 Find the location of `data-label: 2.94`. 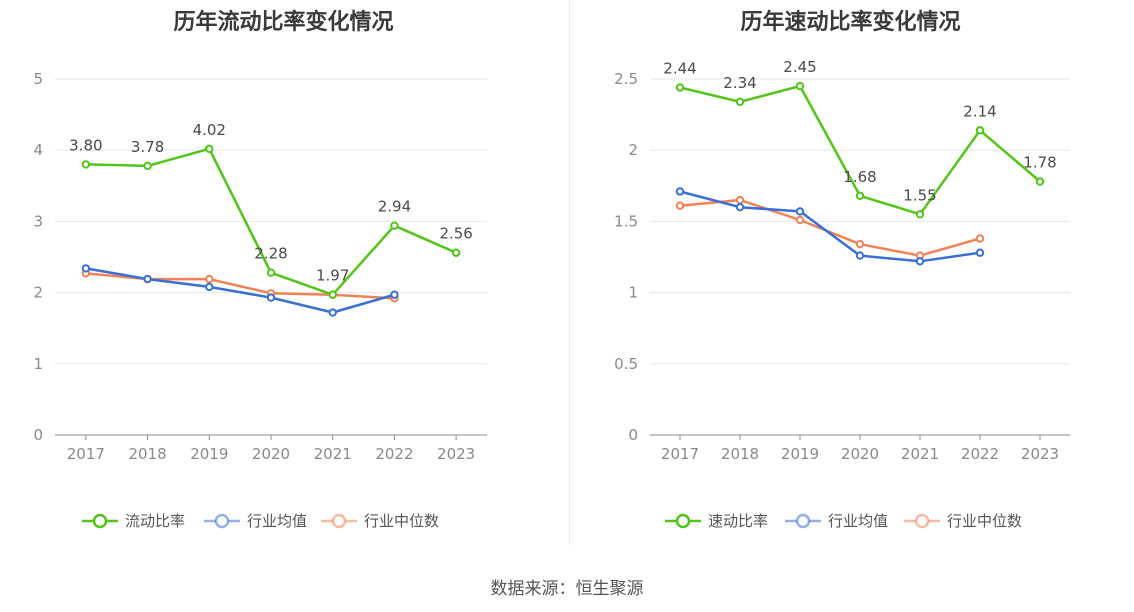

data-label: 2.94 is located at coordinates (394, 207).